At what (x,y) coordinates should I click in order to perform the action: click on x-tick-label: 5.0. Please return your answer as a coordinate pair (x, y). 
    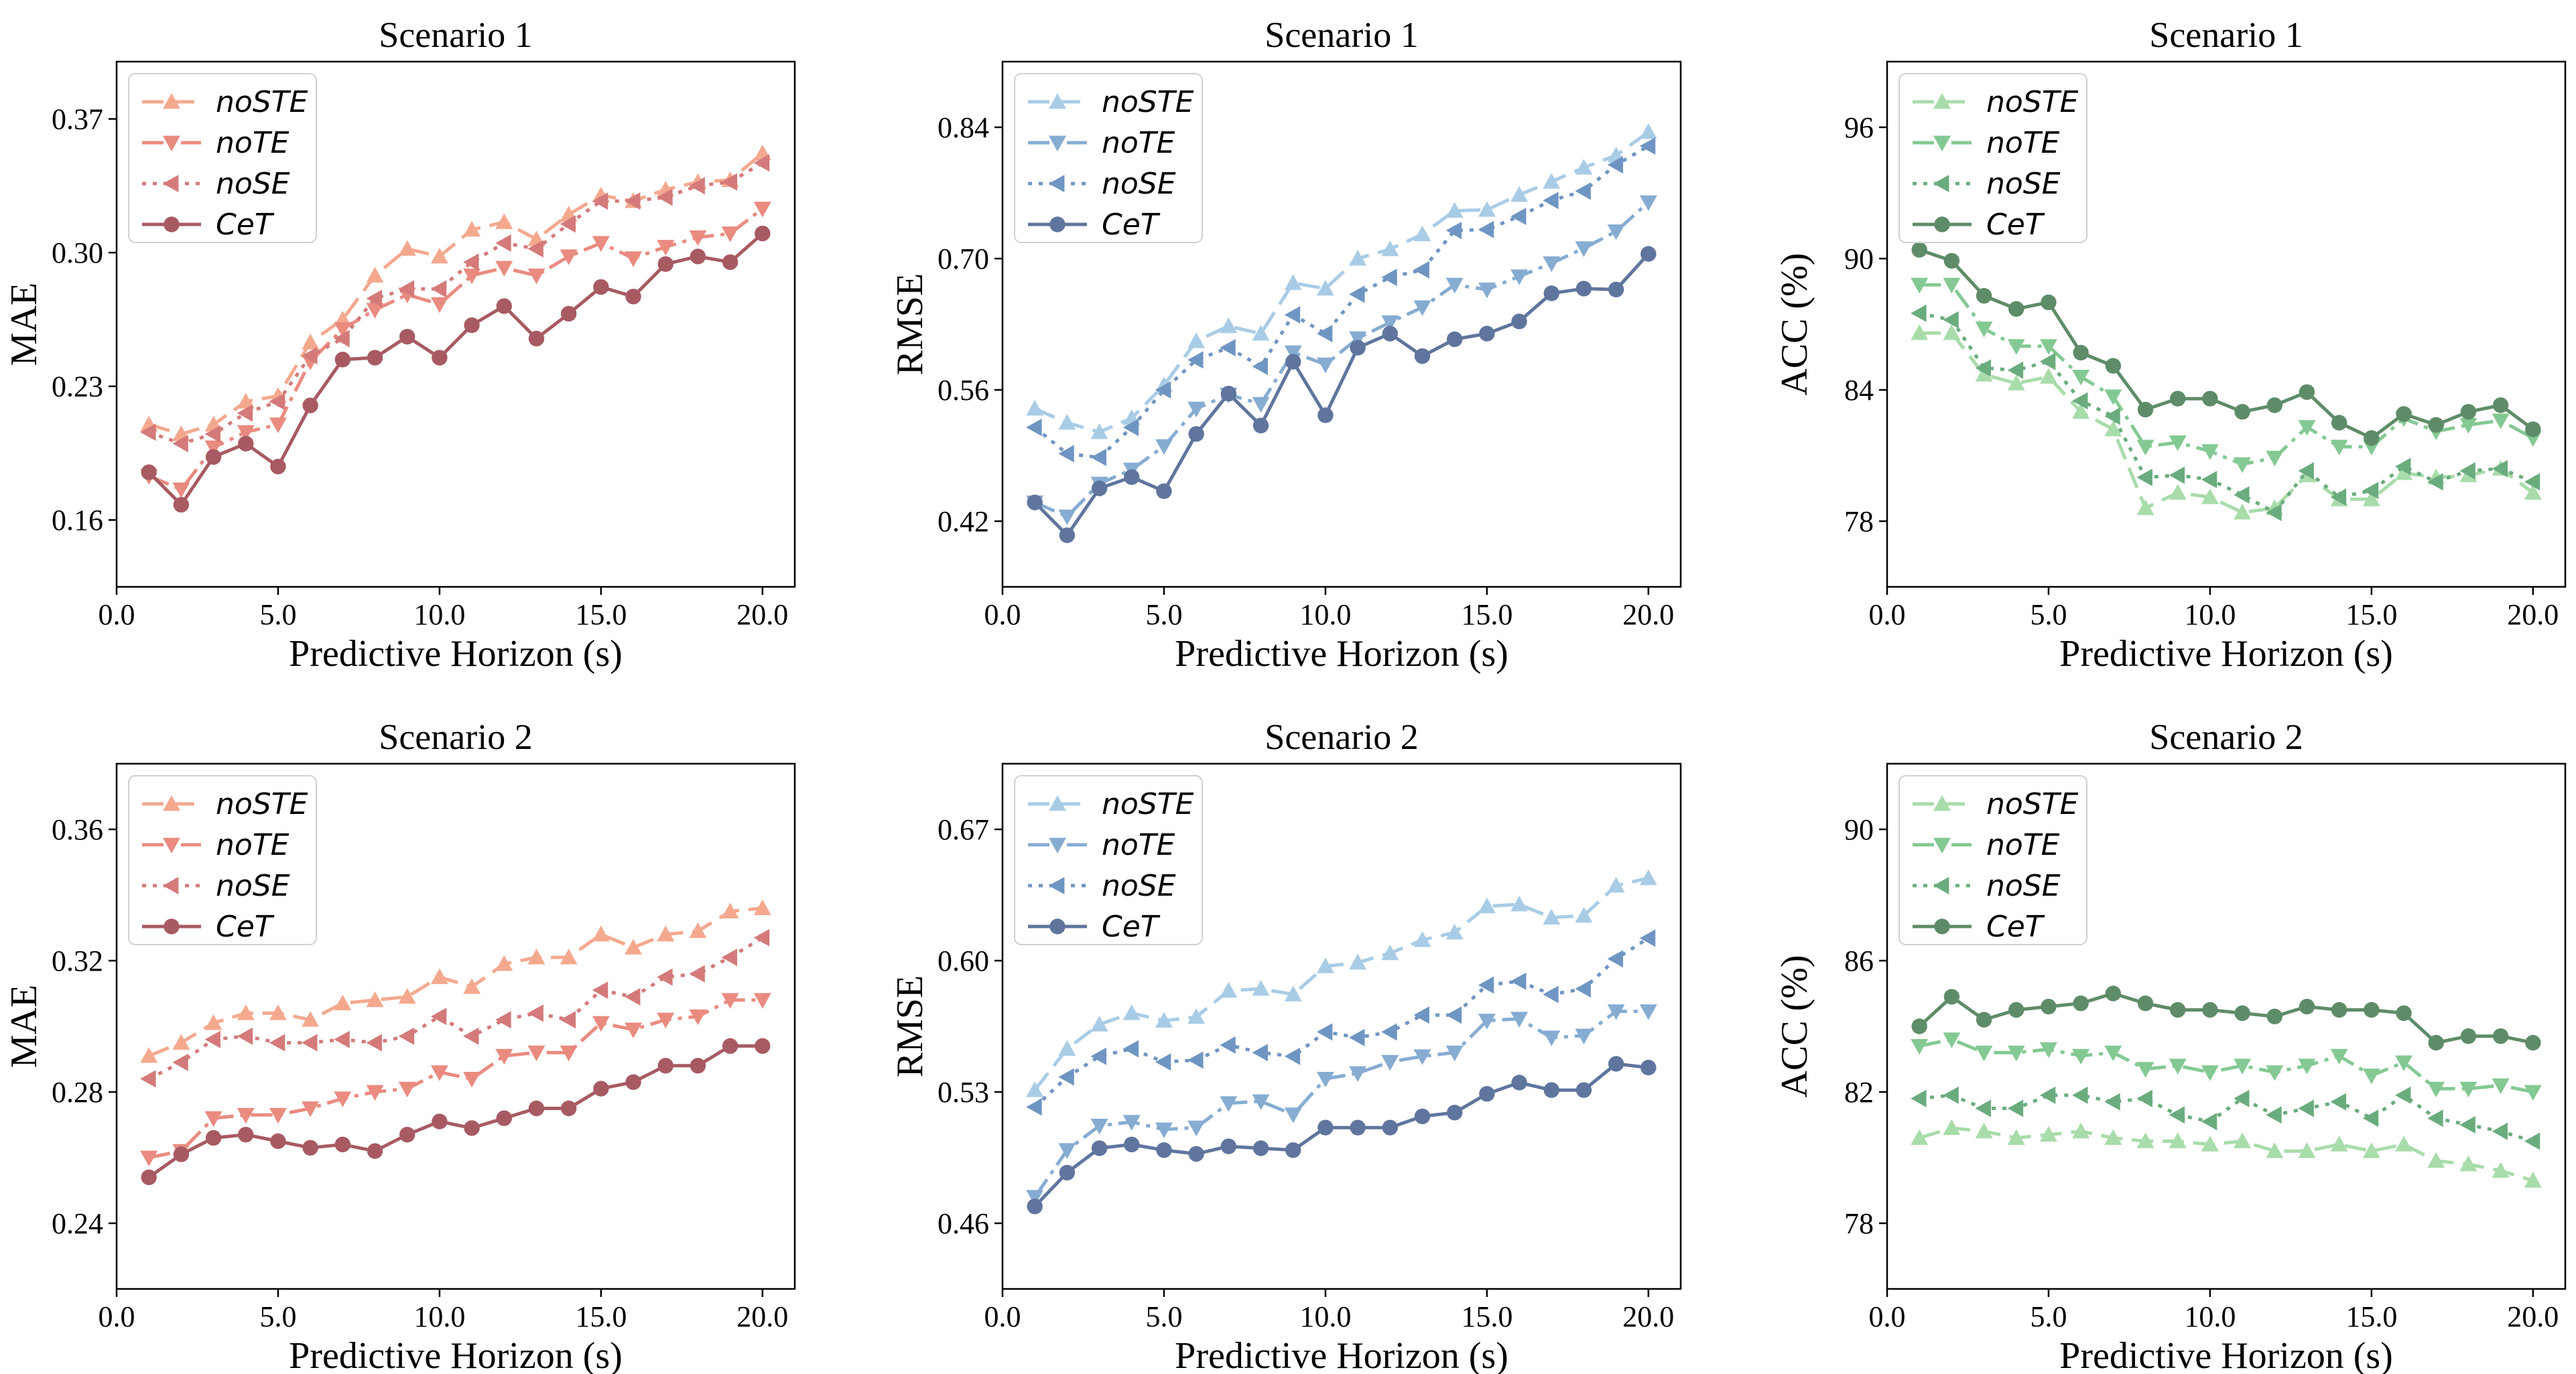
    Looking at the image, I should click on (2048, 615).